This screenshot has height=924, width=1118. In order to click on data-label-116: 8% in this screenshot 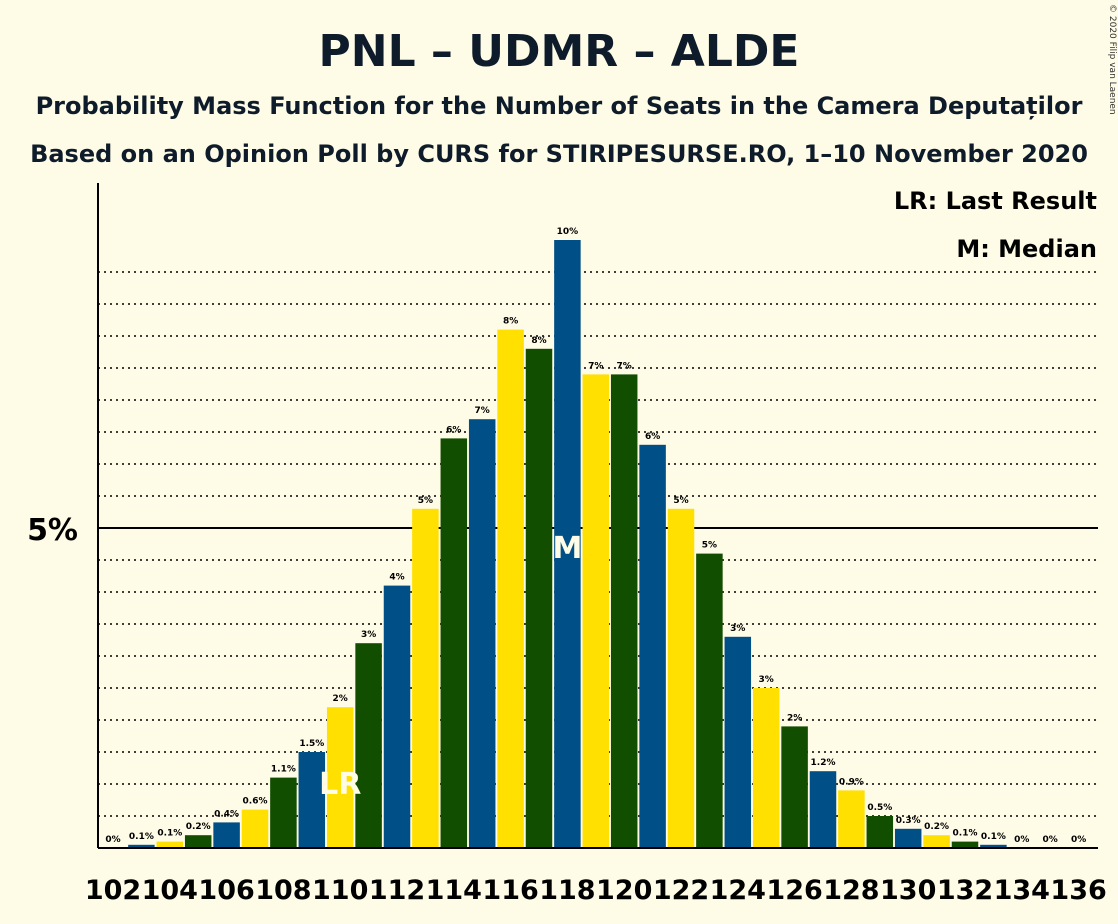, I will do `click(510, 322)`.